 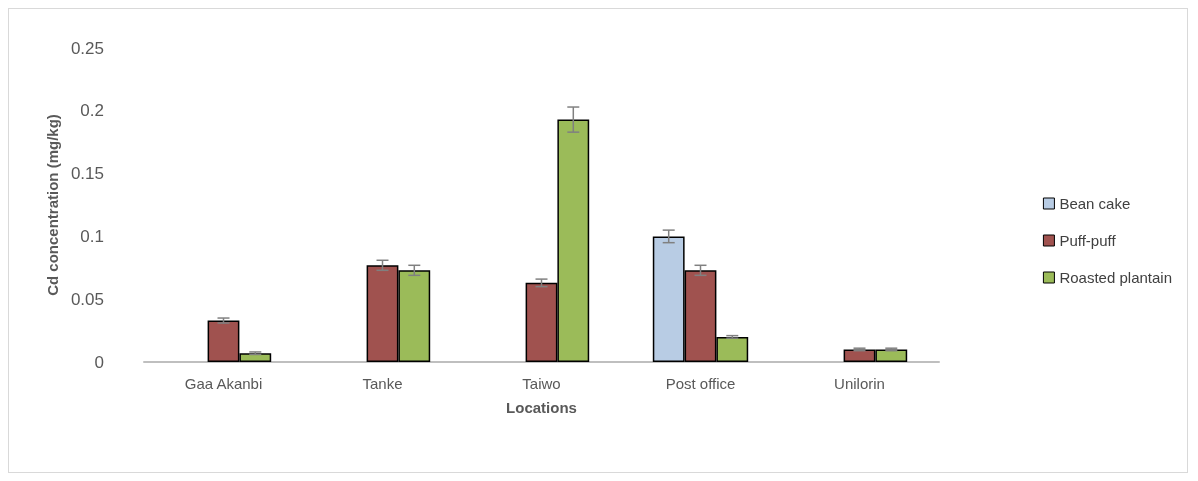 I want to click on x-axis-title: Locations, so click(x=541, y=407).